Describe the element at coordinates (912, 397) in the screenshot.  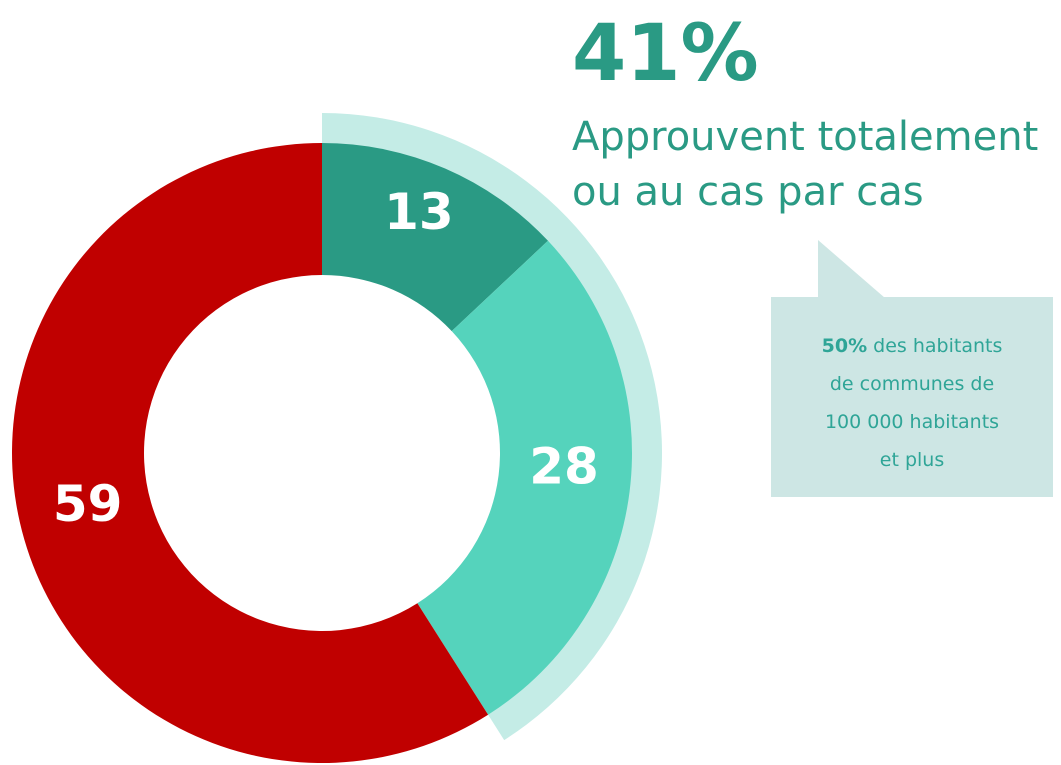
I see `callout-box` at that location.